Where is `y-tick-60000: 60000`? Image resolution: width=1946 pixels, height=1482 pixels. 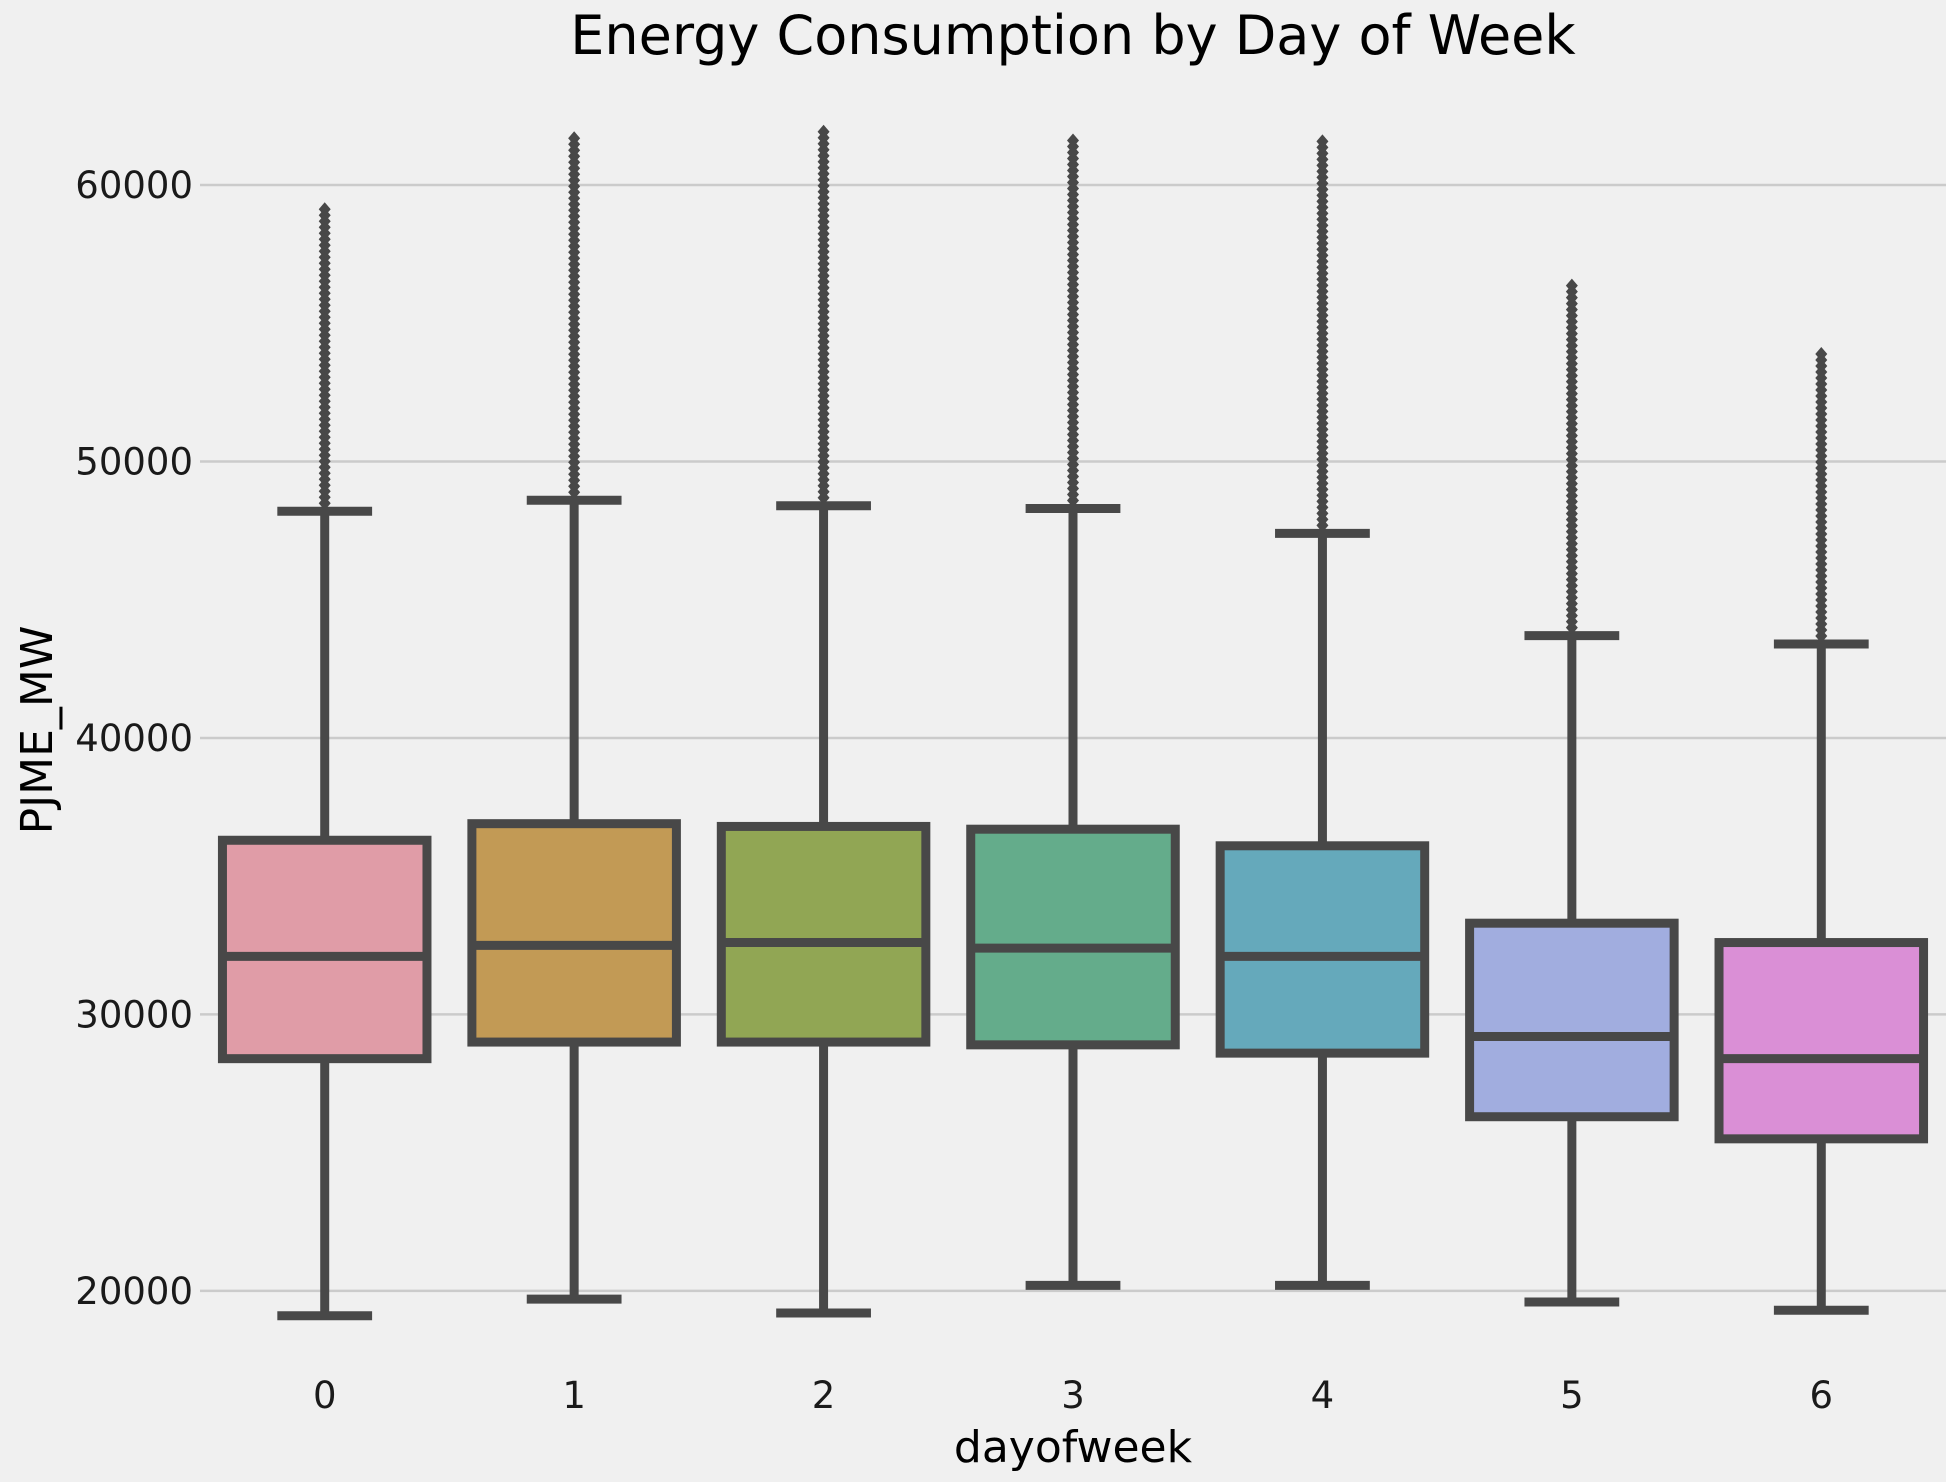 y-tick-60000: 60000 is located at coordinates (134, 185).